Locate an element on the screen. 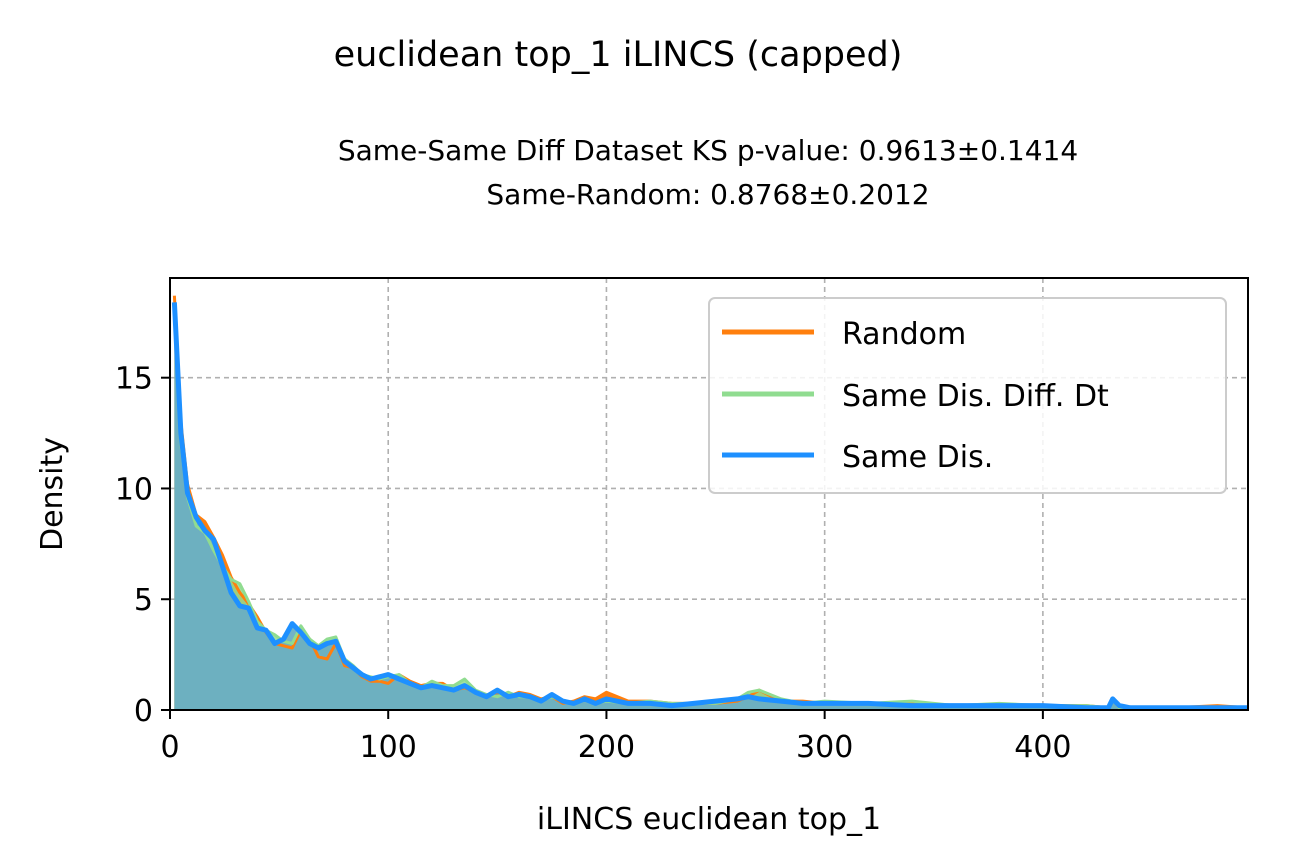 Image resolution: width=1296 pixels, height=866 pixels. legend-label-random: Random is located at coordinates (904, 334).